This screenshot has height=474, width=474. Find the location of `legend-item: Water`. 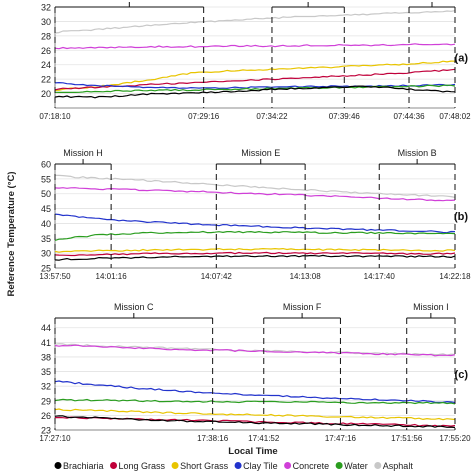

legend-item: Water is located at coordinates (351, 466).